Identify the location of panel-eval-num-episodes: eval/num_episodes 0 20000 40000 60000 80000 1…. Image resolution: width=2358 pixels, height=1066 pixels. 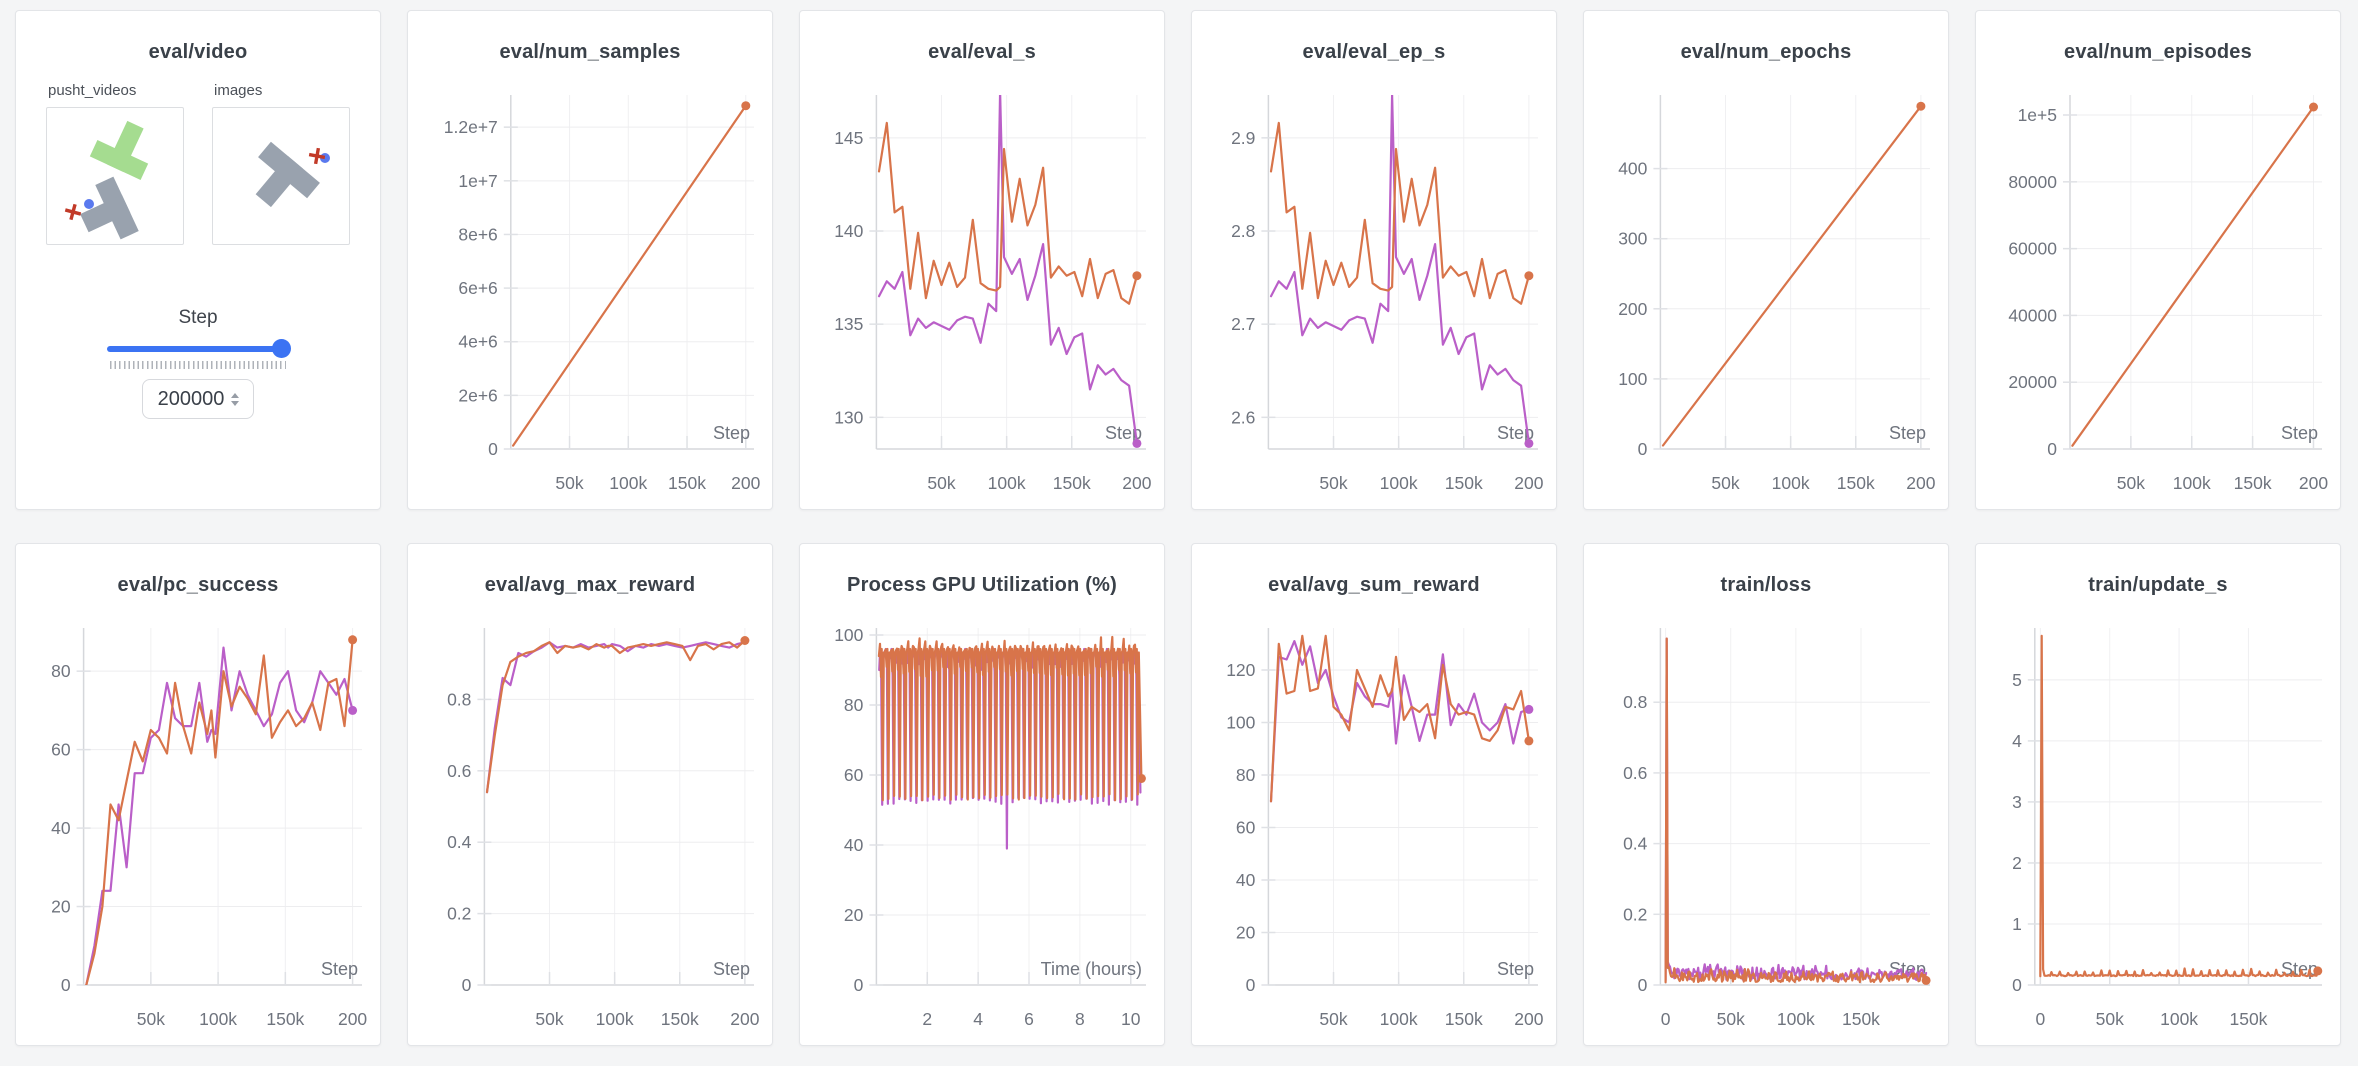
(2158, 260).